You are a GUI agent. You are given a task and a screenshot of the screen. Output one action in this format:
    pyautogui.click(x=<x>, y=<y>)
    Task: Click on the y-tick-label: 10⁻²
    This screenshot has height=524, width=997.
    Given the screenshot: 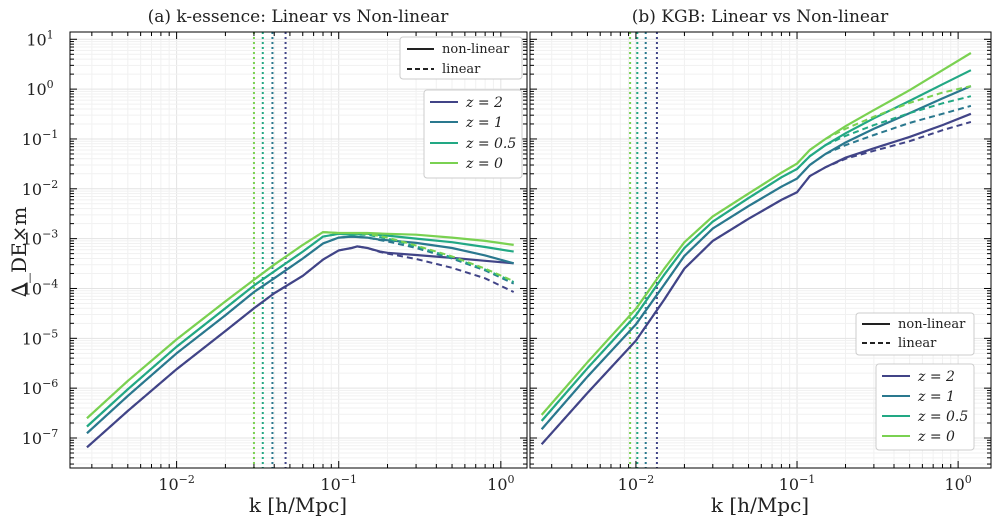 What is the action you would take?
    pyautogui.click(x=40, y=188)
    